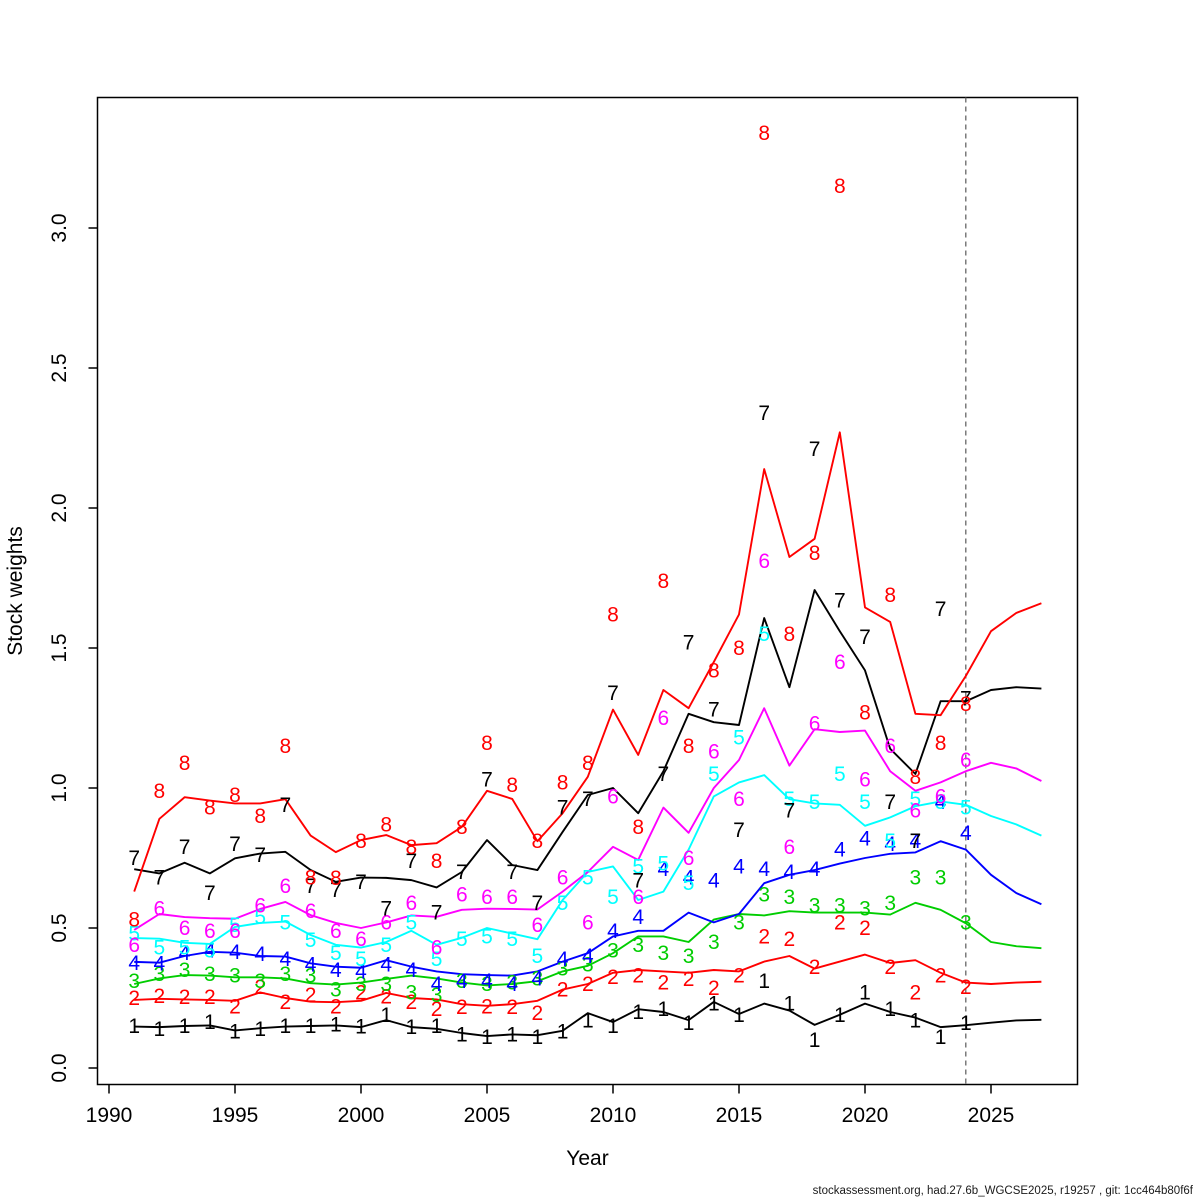 This screenshot has width=1200, height=1200. I want to click on obs-age-4-1997: 4, so click(286, 959).